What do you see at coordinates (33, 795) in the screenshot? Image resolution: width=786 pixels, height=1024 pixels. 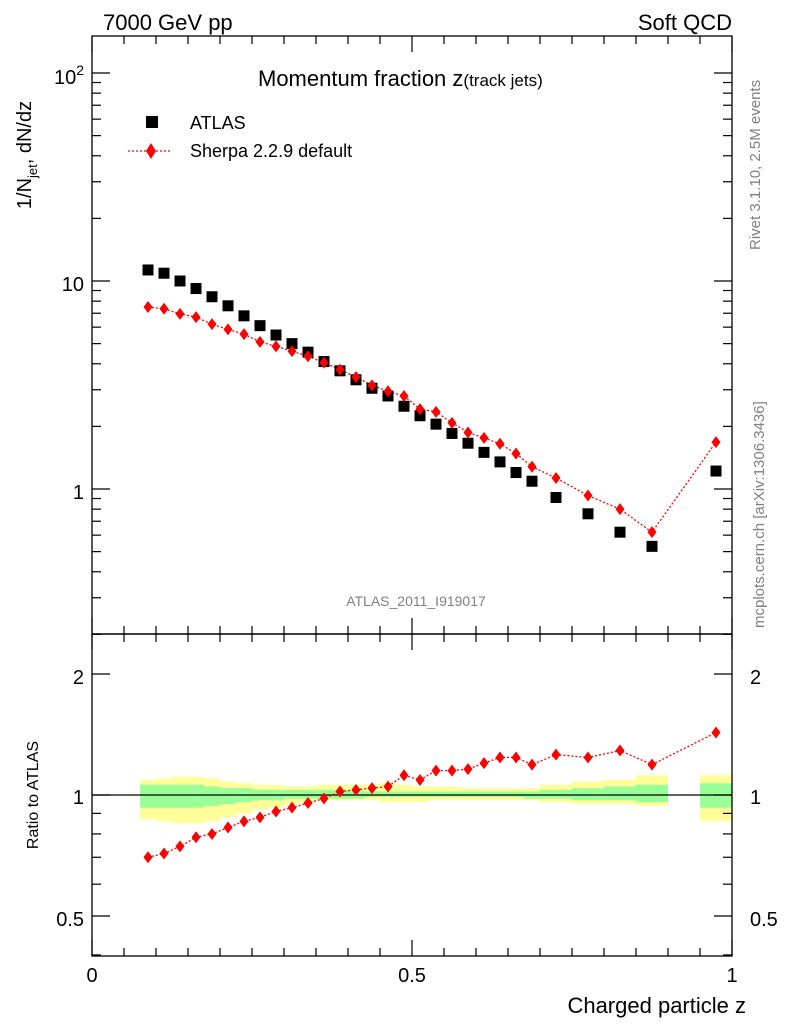 I see `ratio-y-axis-title: Ratio to ATLAS` at bounding box center [33, 795].